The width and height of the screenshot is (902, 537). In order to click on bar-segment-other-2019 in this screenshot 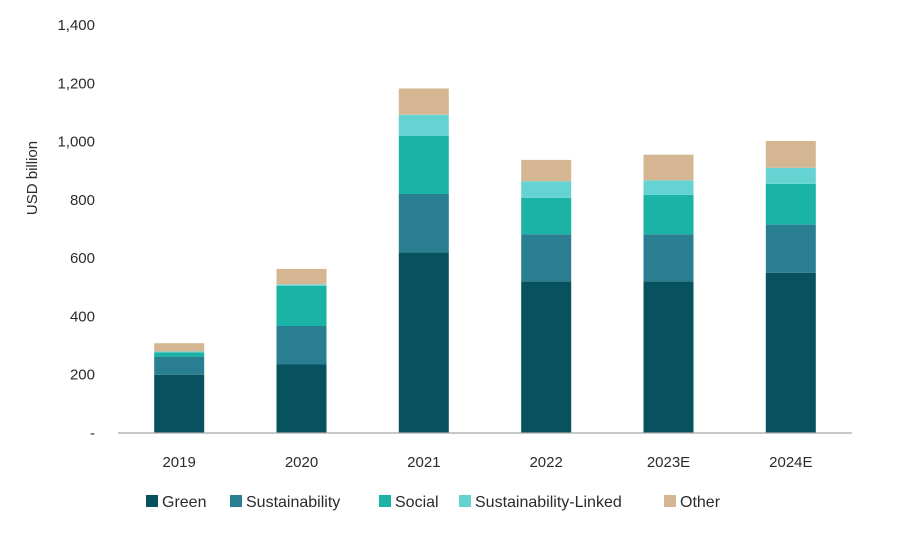, I will do `click(179, 347)`.